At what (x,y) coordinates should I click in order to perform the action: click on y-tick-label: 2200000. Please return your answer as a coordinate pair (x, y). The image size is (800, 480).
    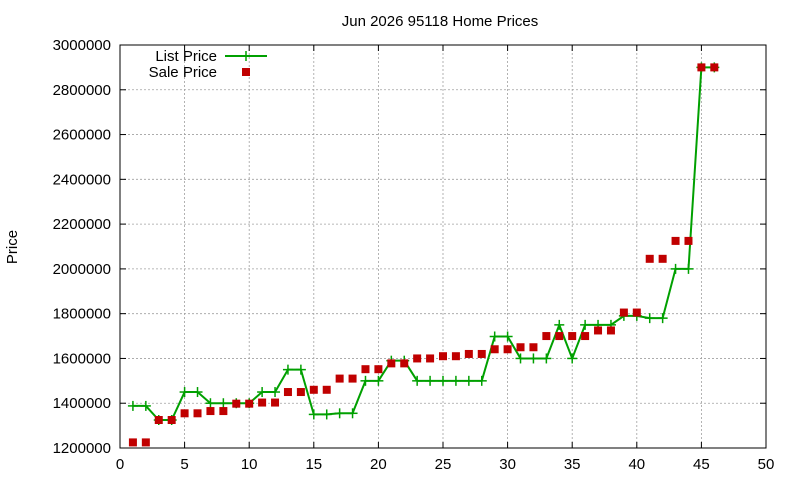
    Looking at the image, I should click on (82, 224).